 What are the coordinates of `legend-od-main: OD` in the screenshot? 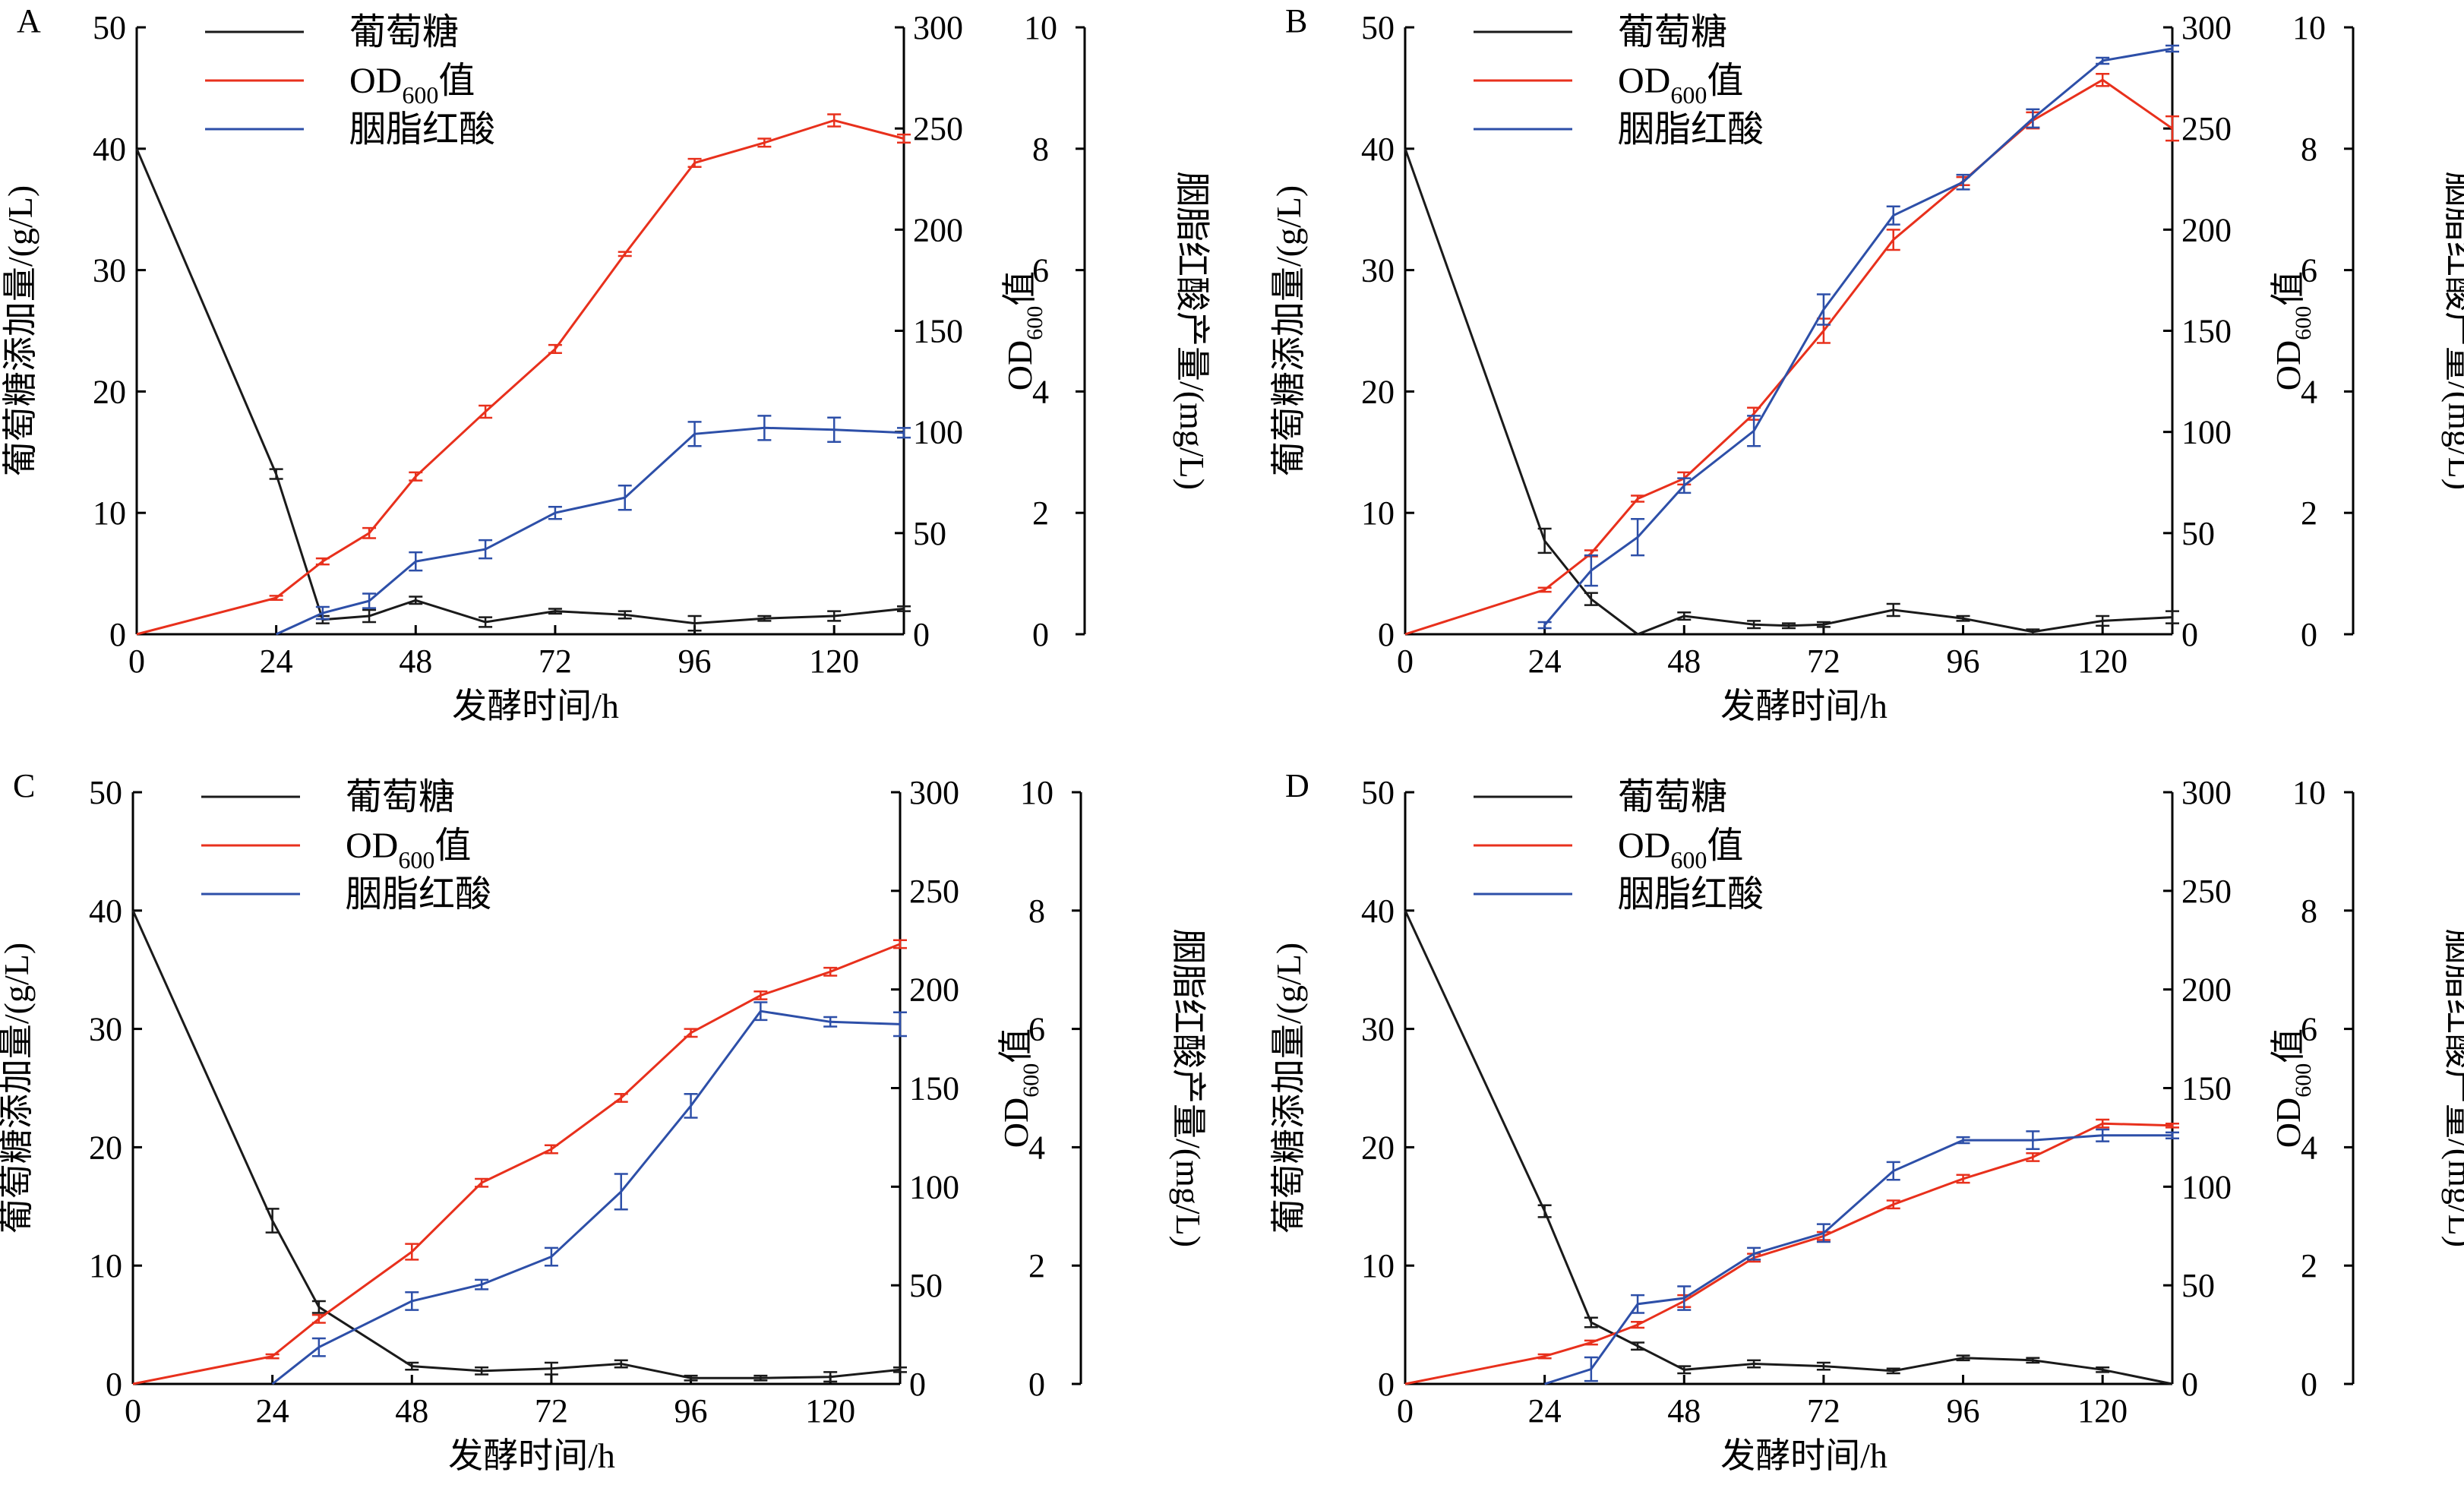 It's located at (375, 81).